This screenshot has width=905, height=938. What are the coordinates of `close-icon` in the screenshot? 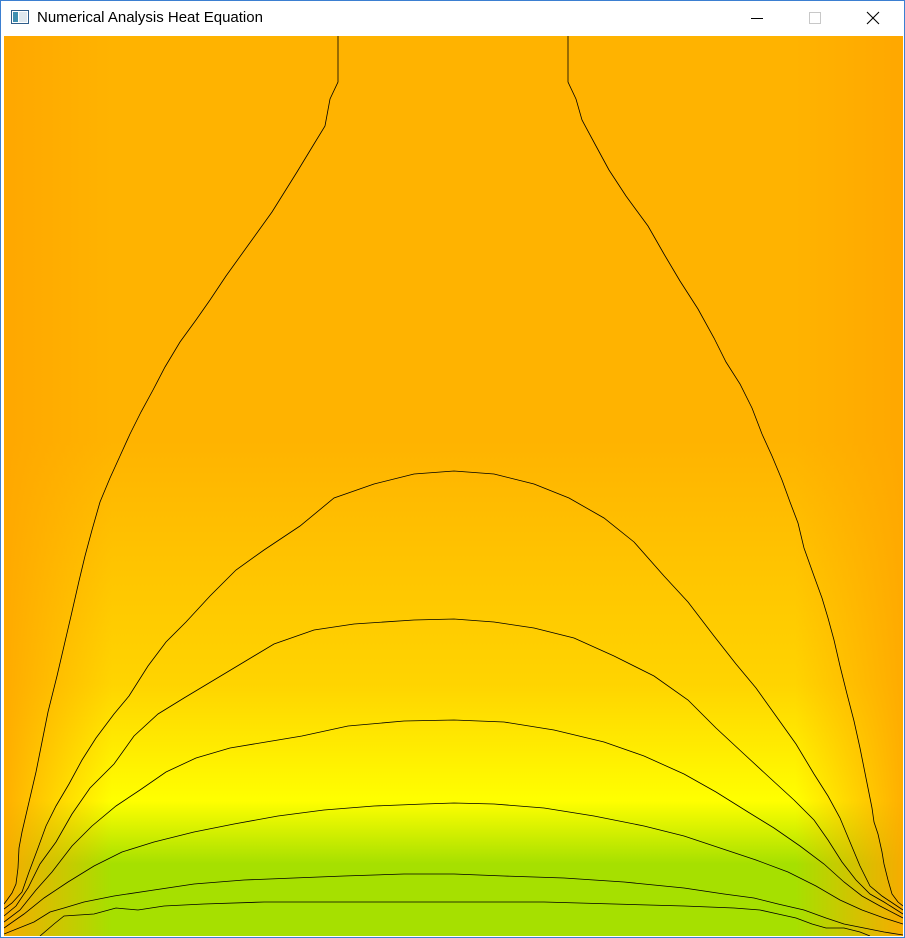 It's located at (873, 18).